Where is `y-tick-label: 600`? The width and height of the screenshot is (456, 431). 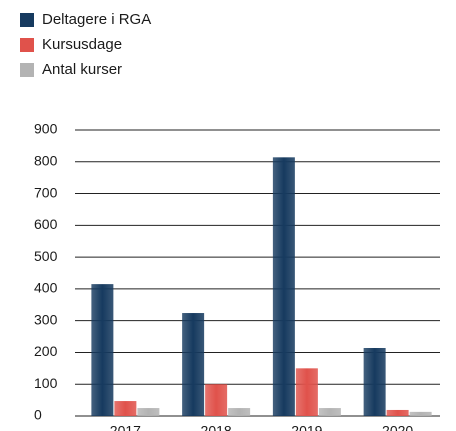
y-tick-label: 600 is located at coordinates (46, 224).